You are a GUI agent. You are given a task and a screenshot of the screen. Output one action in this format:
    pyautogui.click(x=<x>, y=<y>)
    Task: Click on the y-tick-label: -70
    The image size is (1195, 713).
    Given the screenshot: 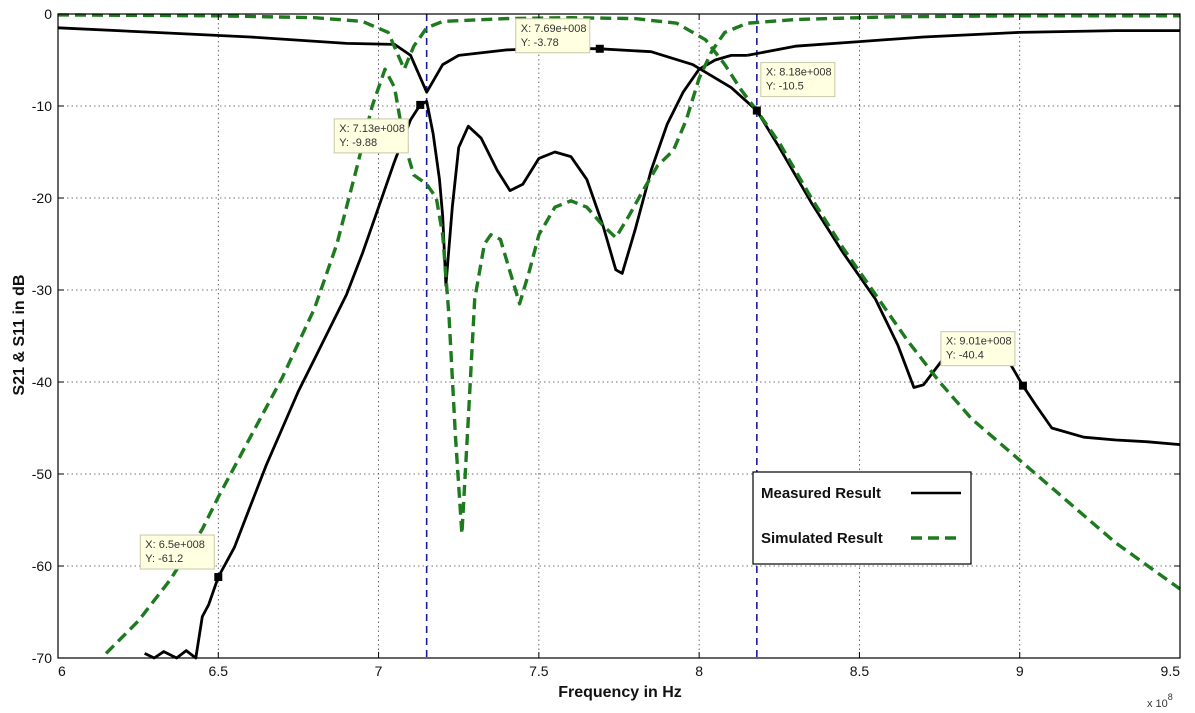 What is the action you would take?
    pyautogui.click(x=42, y=658)
    